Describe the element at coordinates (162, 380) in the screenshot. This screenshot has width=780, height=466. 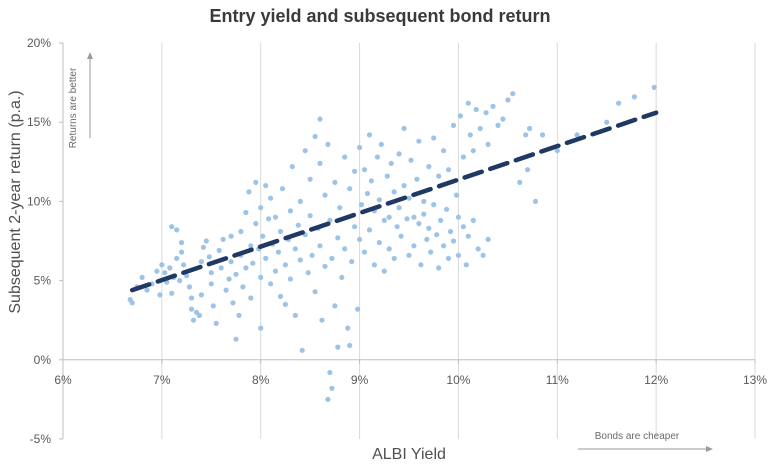
I see `x-tick-label: 7%` at that location.